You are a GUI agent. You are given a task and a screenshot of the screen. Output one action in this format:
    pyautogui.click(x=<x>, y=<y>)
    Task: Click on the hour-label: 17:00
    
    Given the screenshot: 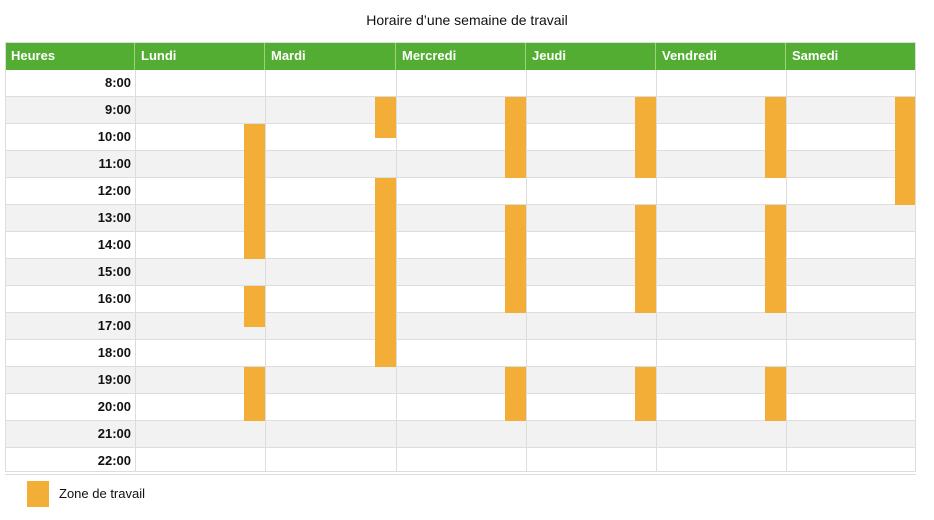 What is the action you would take?
    pyautogui.click(x=114, y=325)
    